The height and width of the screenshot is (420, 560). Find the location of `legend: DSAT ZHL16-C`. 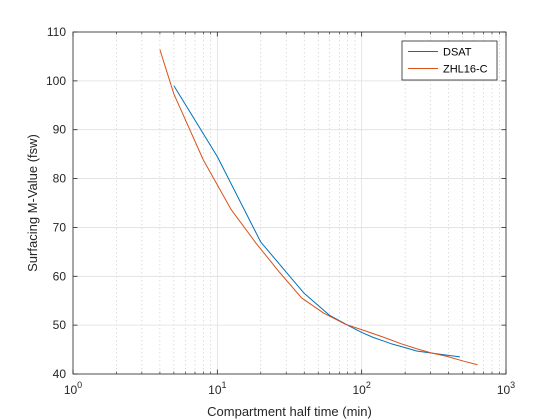

legend: DSAT ZHL16-C is located at coordinates (449, 60).